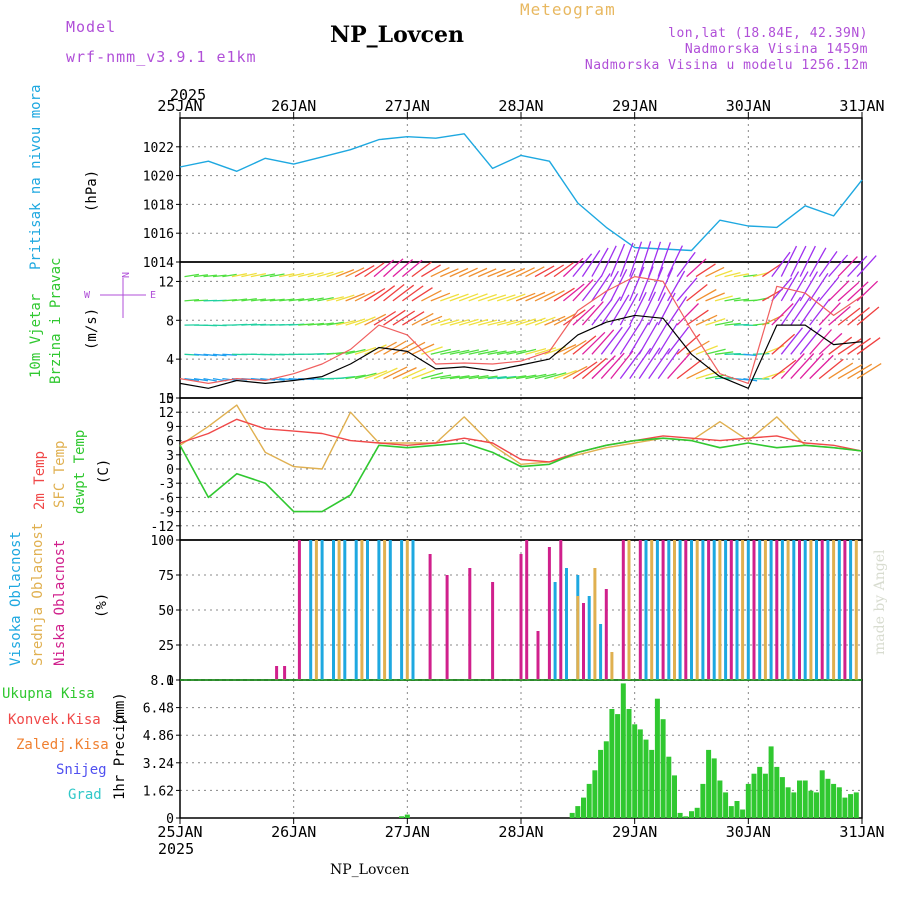  I want to click on meteogram-label: Meteogram, so click(568, 9).